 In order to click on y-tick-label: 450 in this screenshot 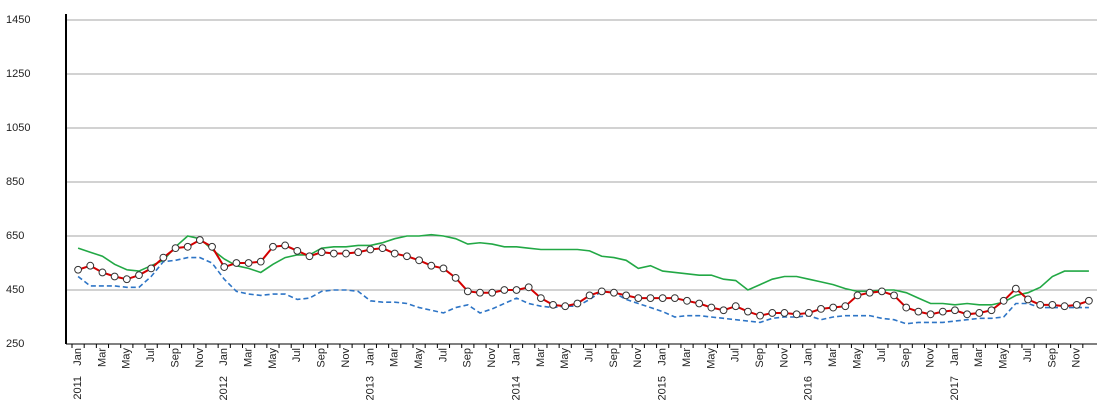, I will do `click(15, 290)`.